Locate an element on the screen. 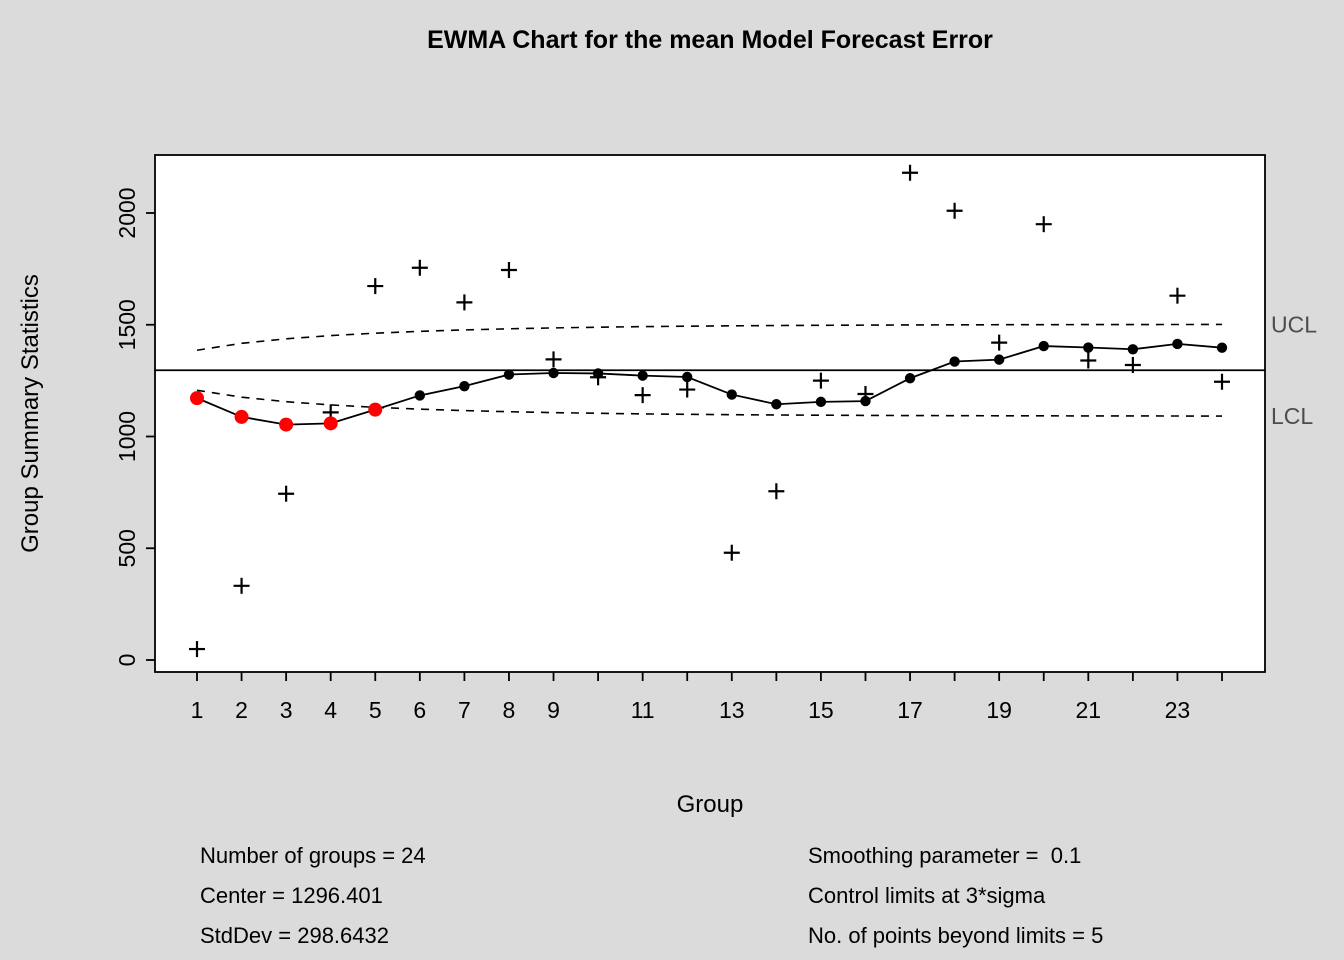 The height and width of the screenshot is (960, 1344). stat-control-limits: Control limits at 3*sigma is located at coordinates (927, 895).